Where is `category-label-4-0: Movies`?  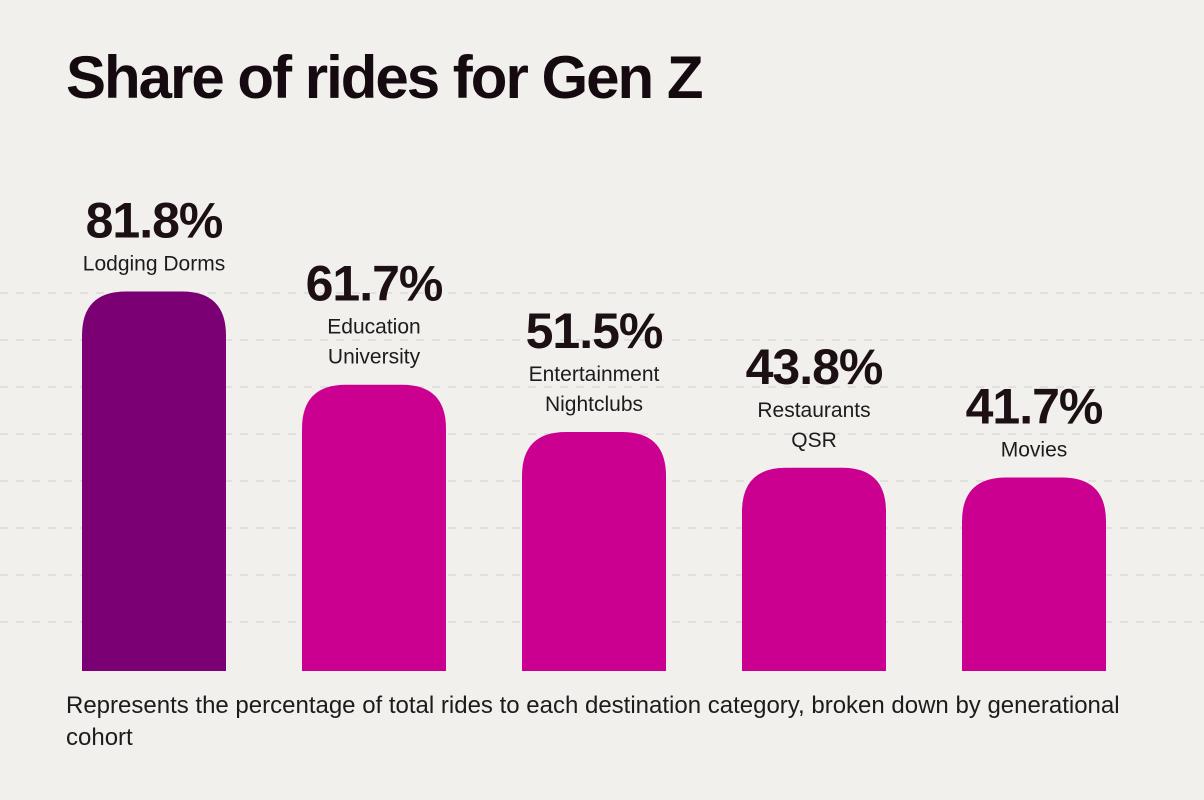
category-label-4-0: Movies is located at coordinates (1034, 450).